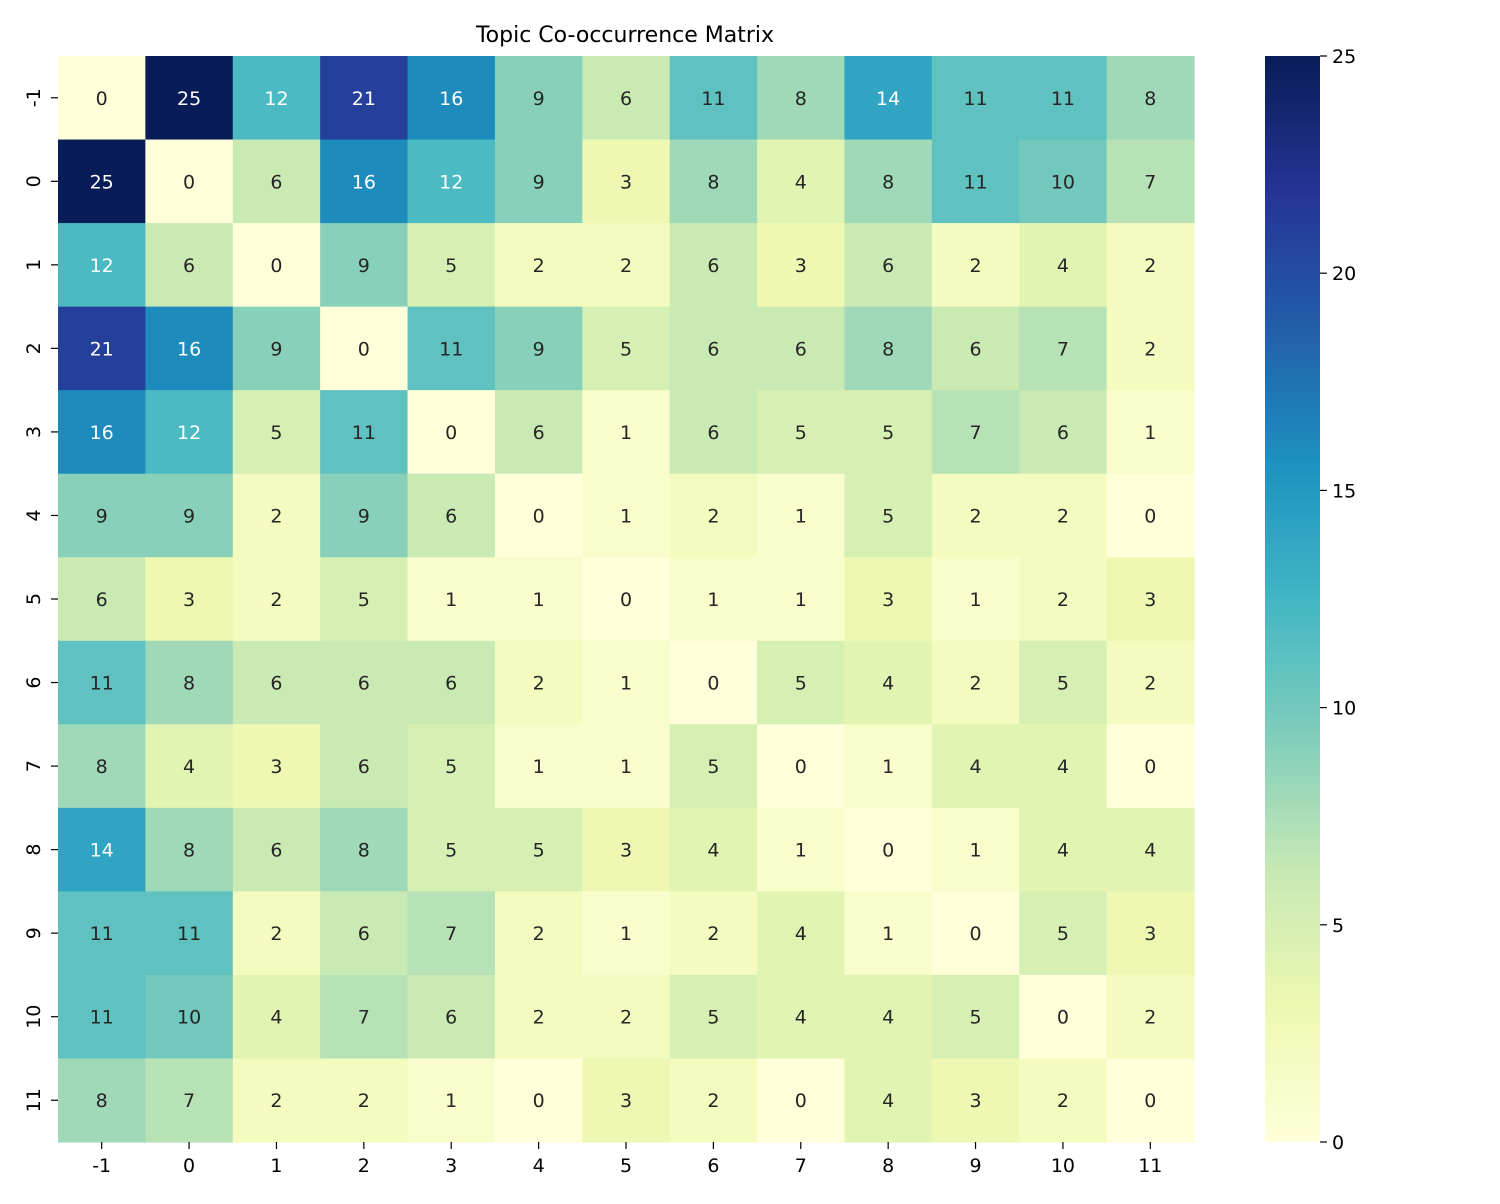 Image resolution: width=1500 pixels, height=1204 pixels. What do you see at coordinates (34, 933) in the screenshot?
I see `y-tick-label: 9` at bounding box center [34, 933].